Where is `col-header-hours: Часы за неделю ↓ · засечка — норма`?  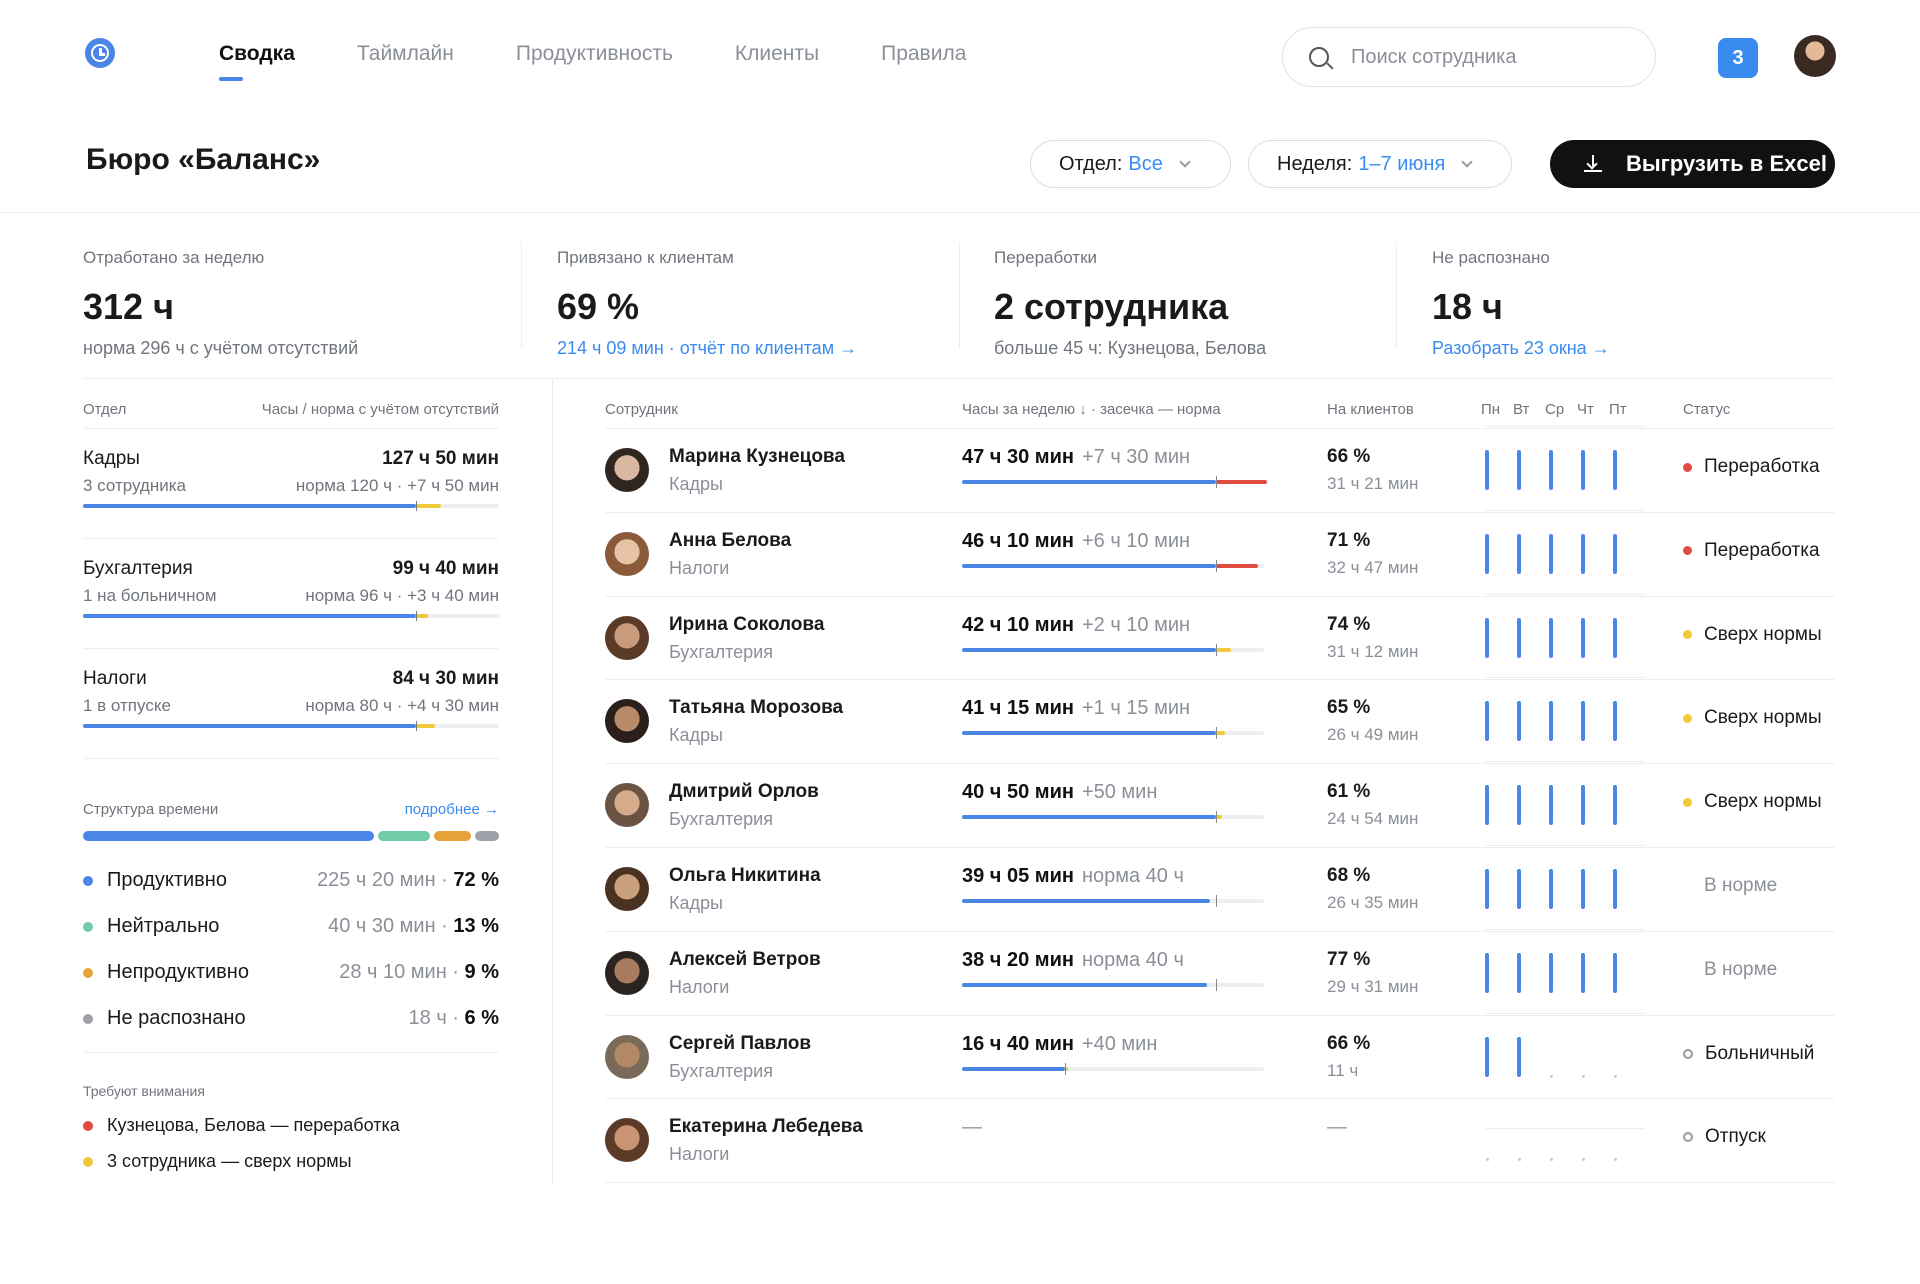
col-header-hours: Часы за неделю ↓ · засечка — норма is located at coordinates (1091, 409).